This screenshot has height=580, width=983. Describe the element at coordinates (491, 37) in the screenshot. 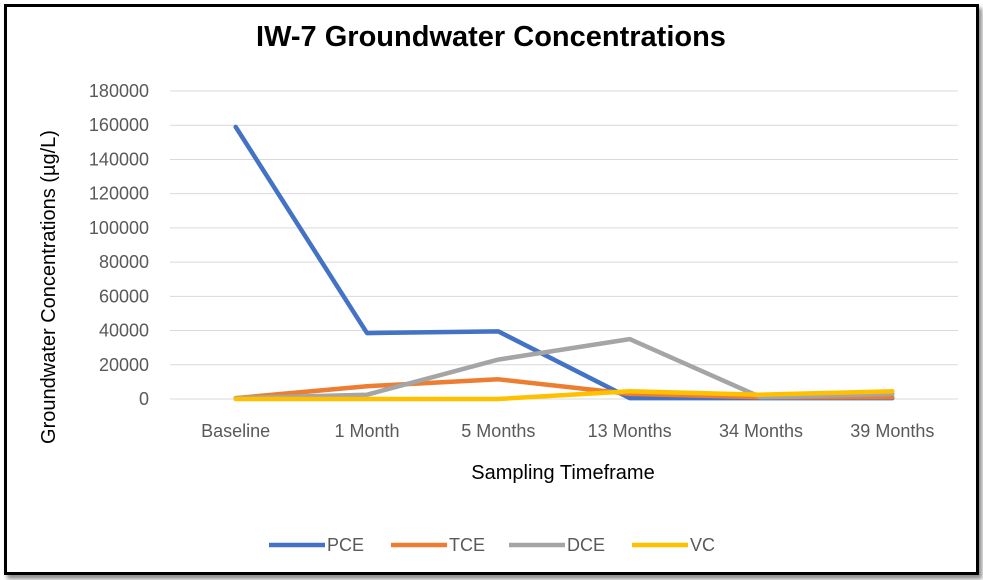

I see `chart-title: IW-7 Groundwater Concentrations` at that location.